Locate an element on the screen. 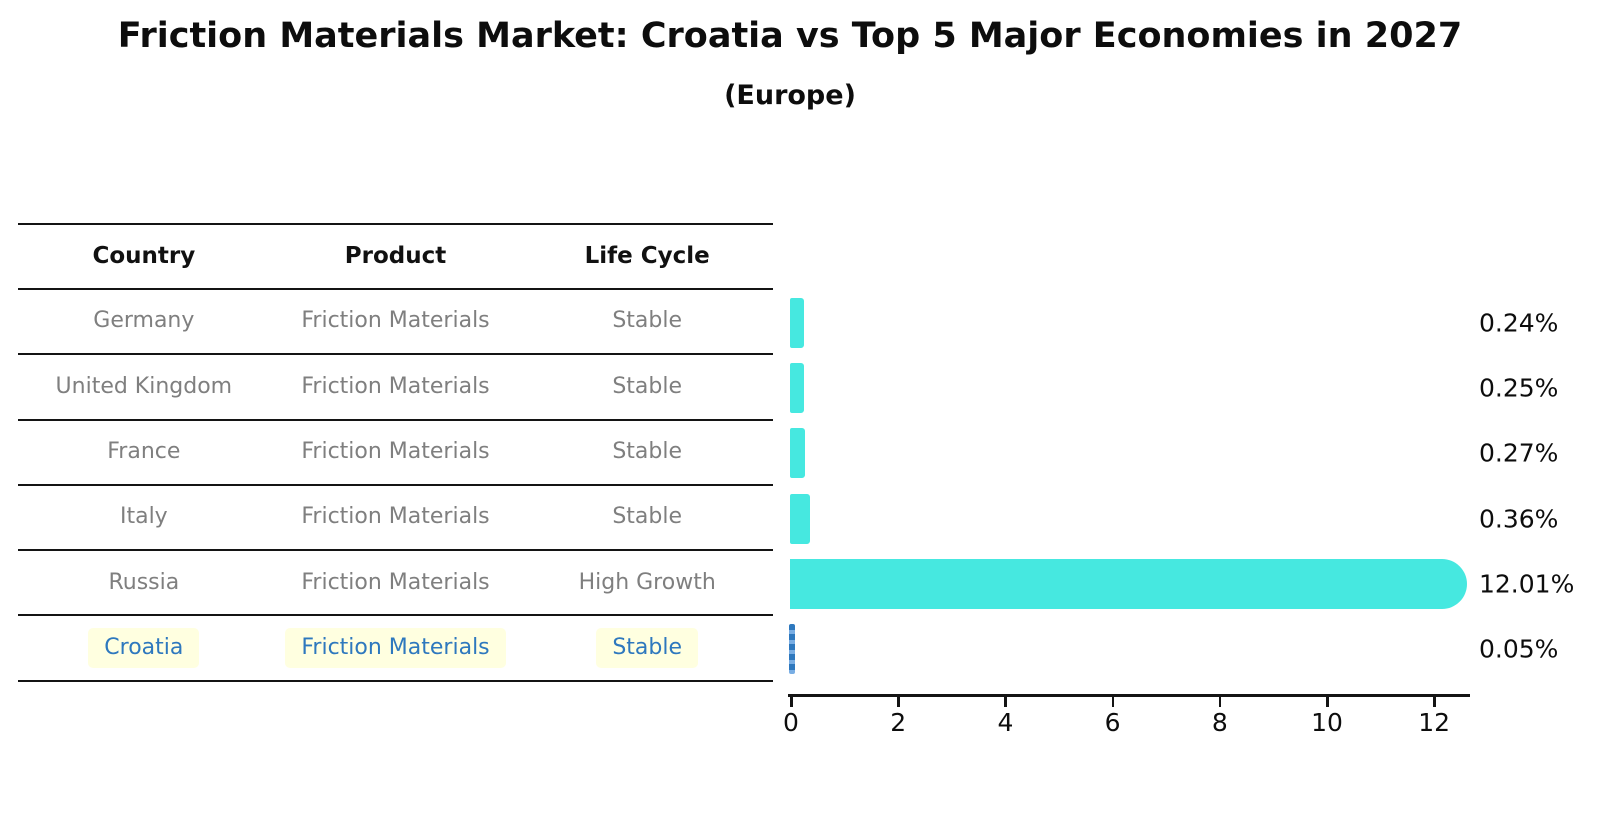 Image resolution: width=1604 pixels, height=823 pixels. x-axis-tick-label-6: 6 is located at coordinates (1112, 722).